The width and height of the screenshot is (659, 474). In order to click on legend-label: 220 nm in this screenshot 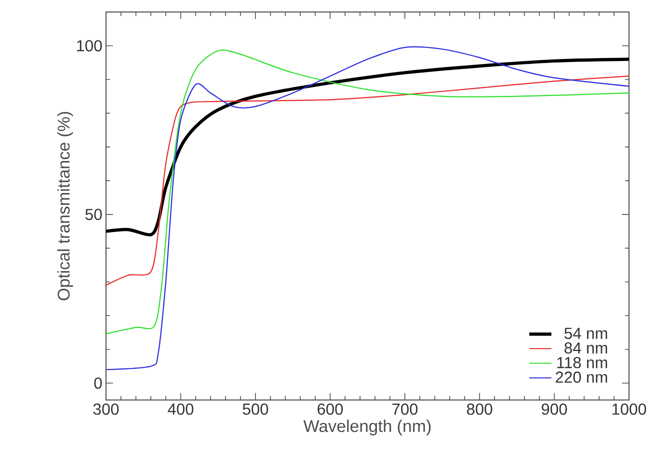, I will do `click(582, 377)`.